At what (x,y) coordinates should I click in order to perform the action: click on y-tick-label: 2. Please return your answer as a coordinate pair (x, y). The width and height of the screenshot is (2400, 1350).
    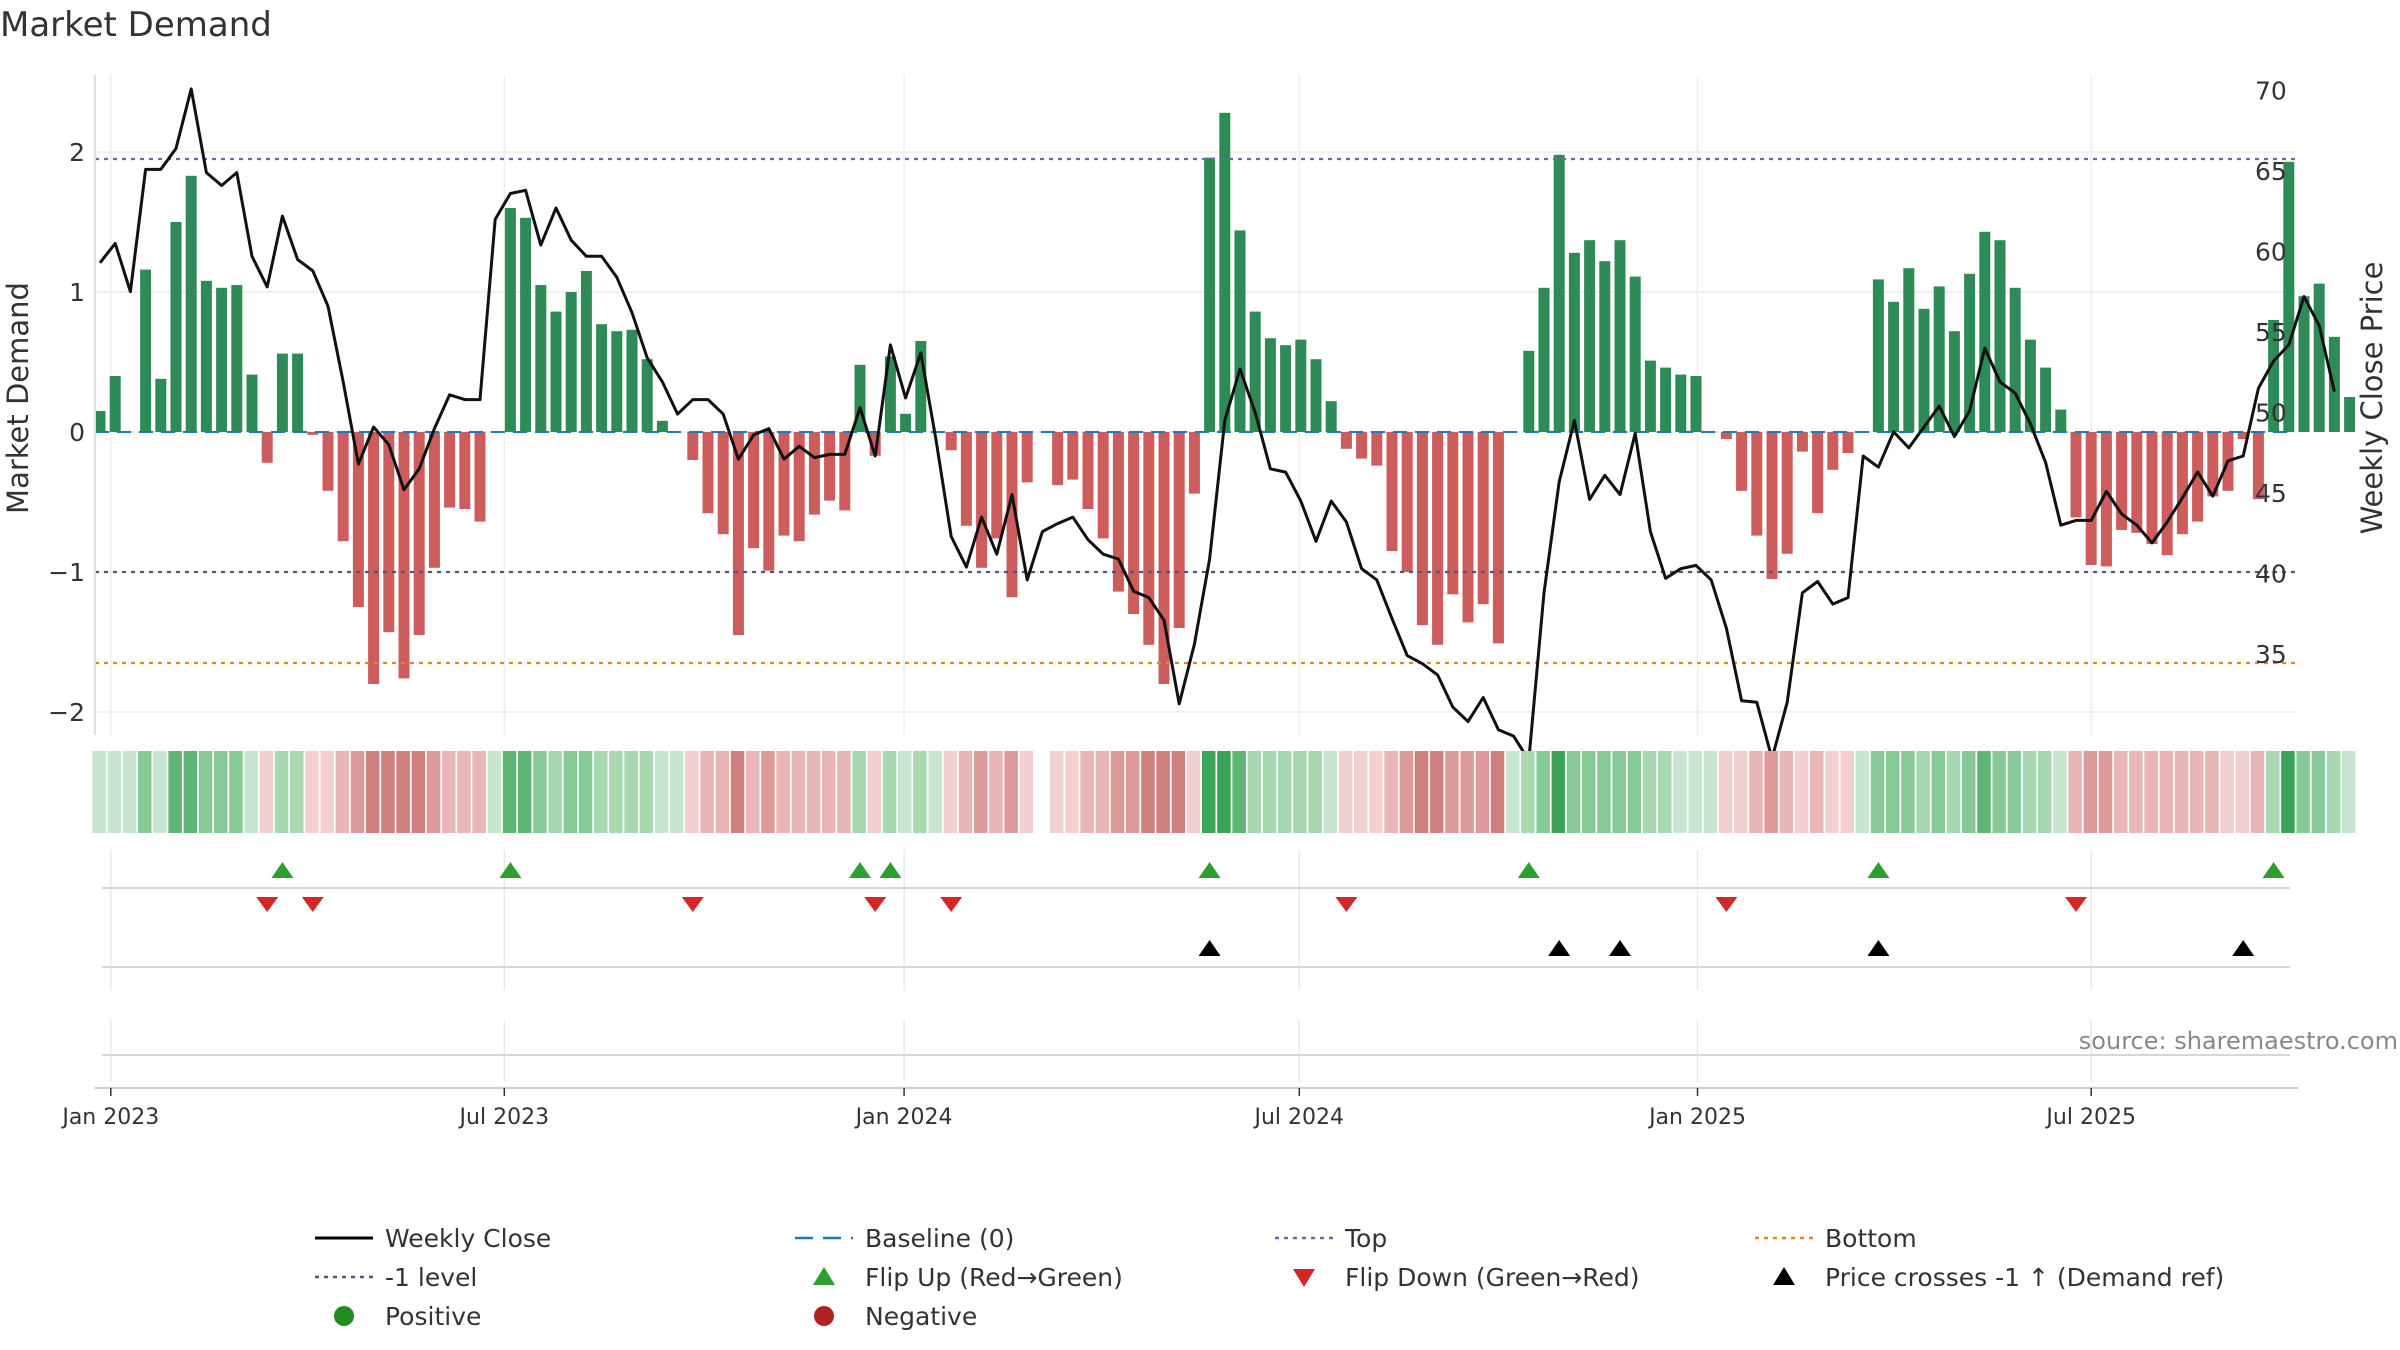
    Looking at the image, I should click on (77, 152).